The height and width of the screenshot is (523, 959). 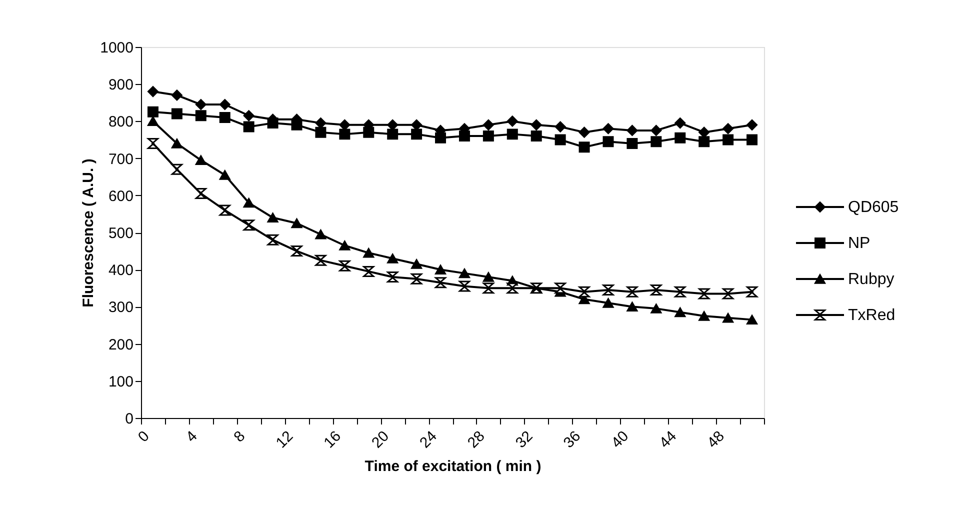 What do you see at coordinates (668, 440) in the screenshot?
I see `x-tick-label: 44` at bounding box center [668, 440].